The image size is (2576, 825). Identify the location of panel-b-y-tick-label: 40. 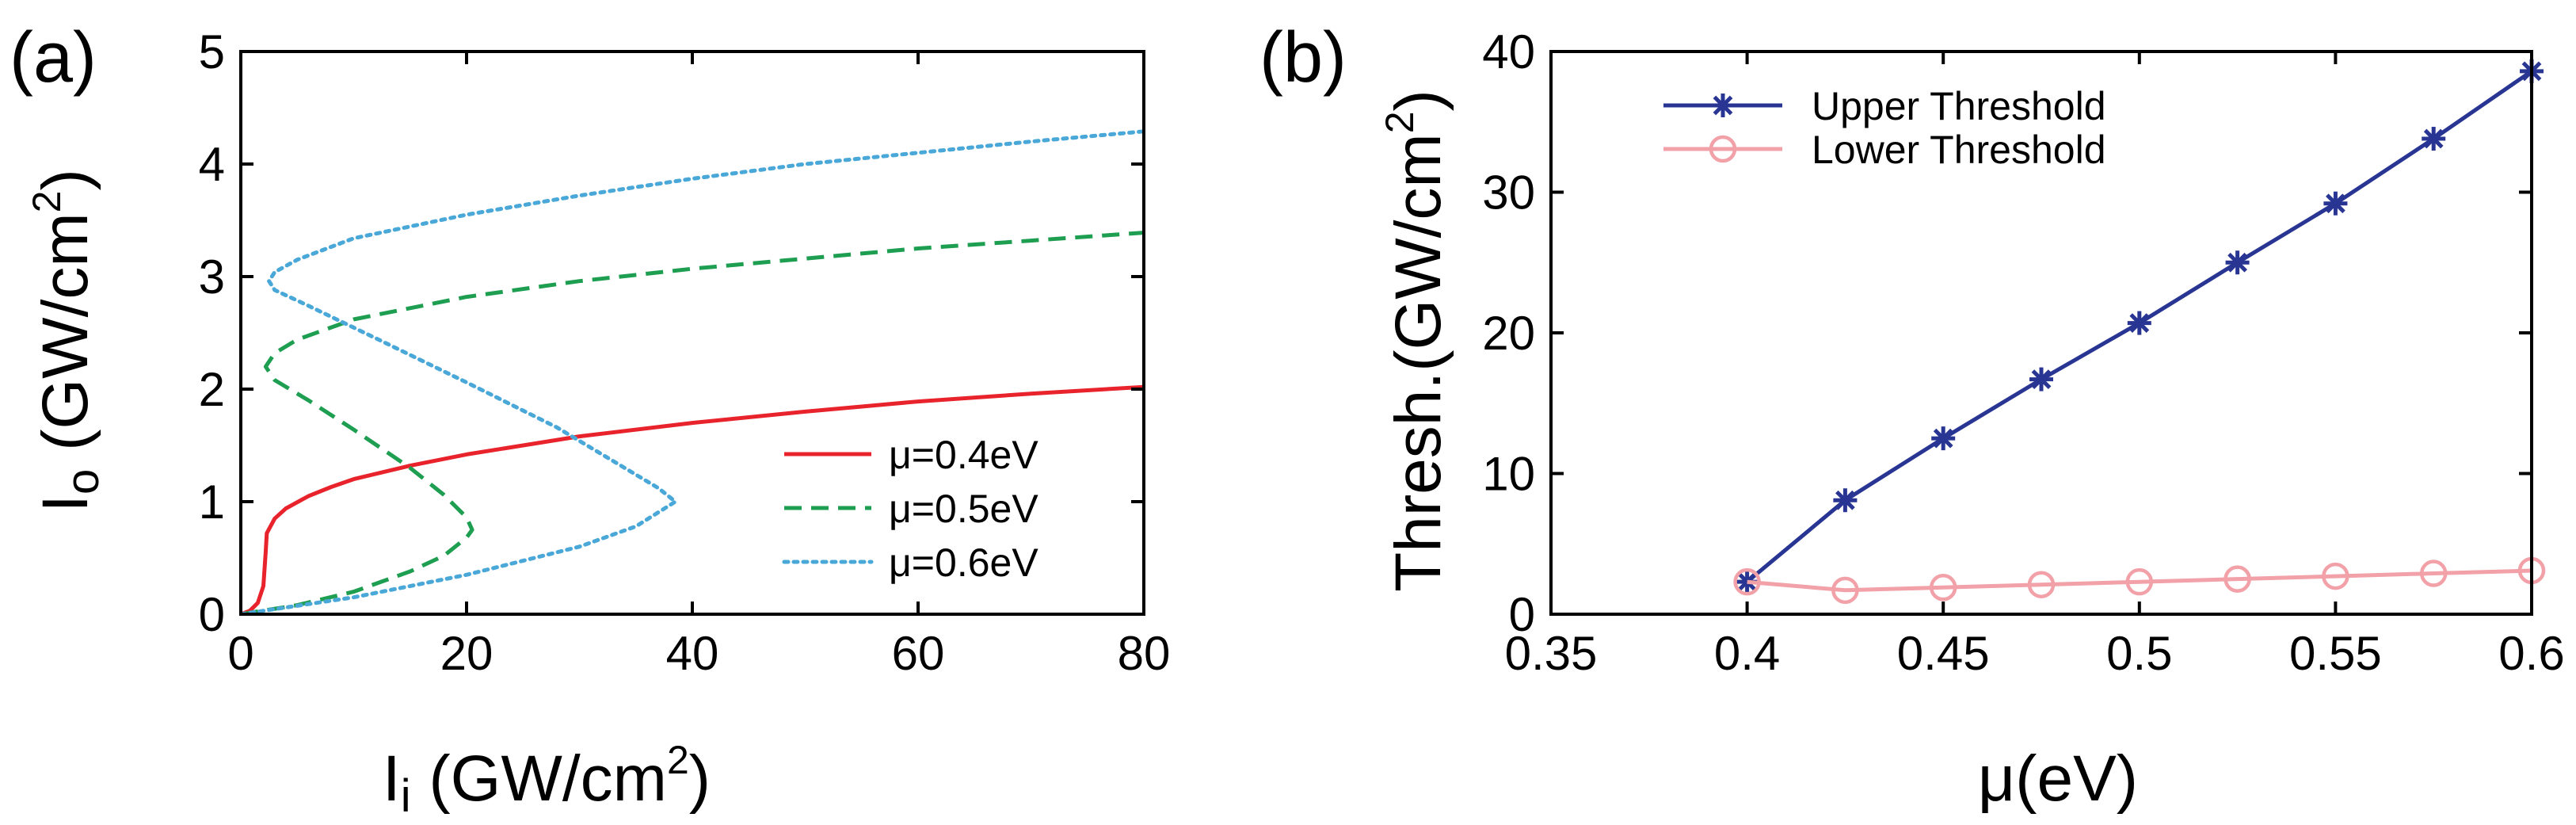
(1509, 51).